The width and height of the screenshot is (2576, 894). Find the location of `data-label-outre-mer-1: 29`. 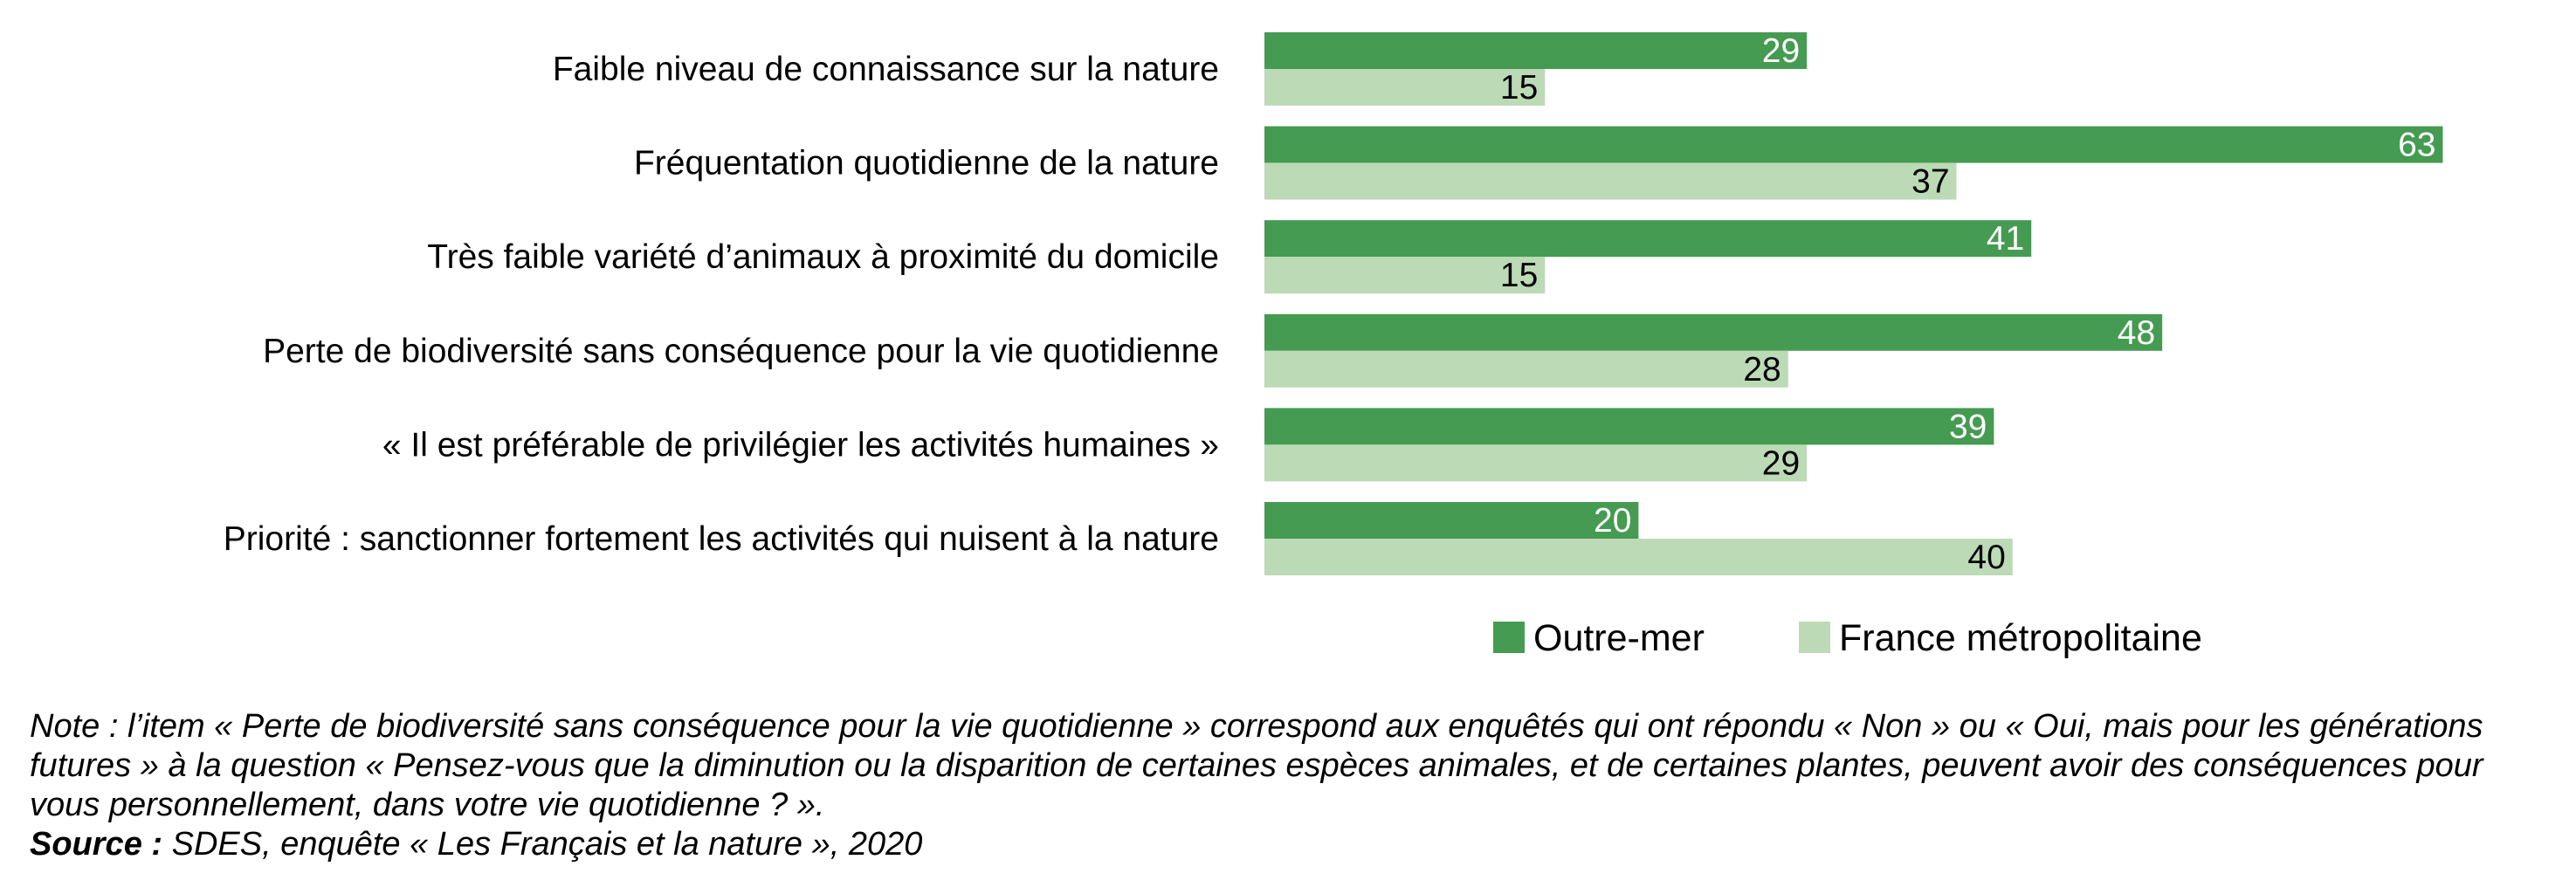

data-label-outre-mer-1: 29 is located at coordinates (1781, 51).